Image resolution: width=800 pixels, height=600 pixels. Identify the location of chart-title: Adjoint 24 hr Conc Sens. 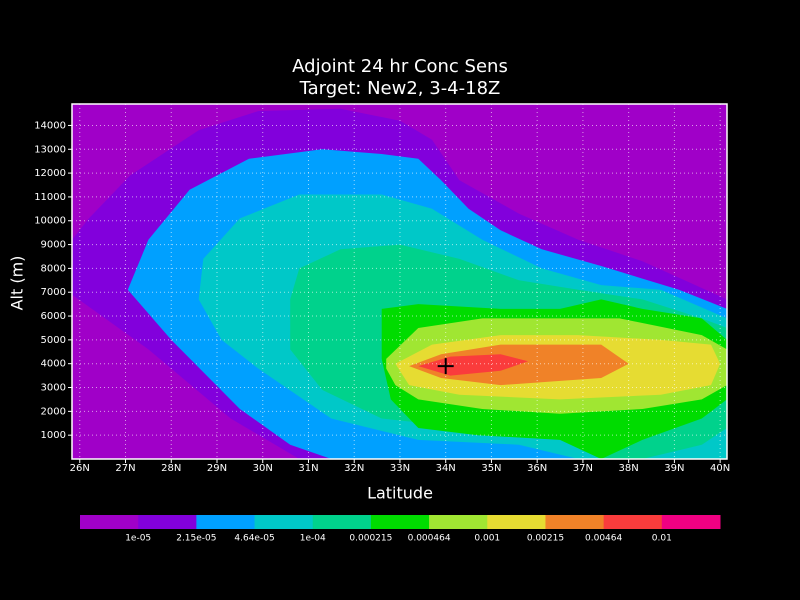
(400, 66).